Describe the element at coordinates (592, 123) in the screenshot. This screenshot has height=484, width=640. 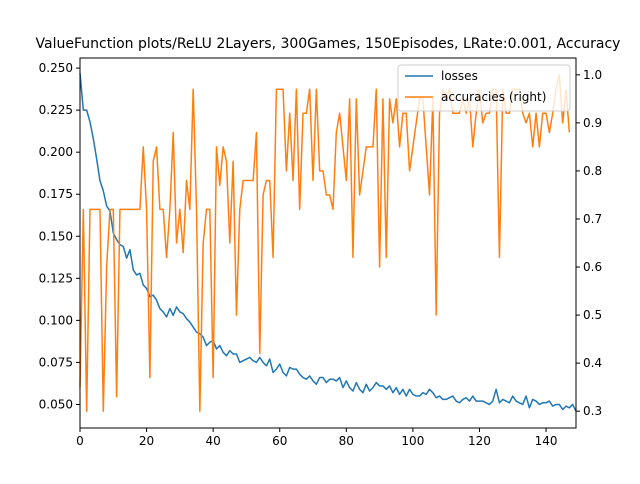
I see `y-right-tick-label: 0.9` at that location.